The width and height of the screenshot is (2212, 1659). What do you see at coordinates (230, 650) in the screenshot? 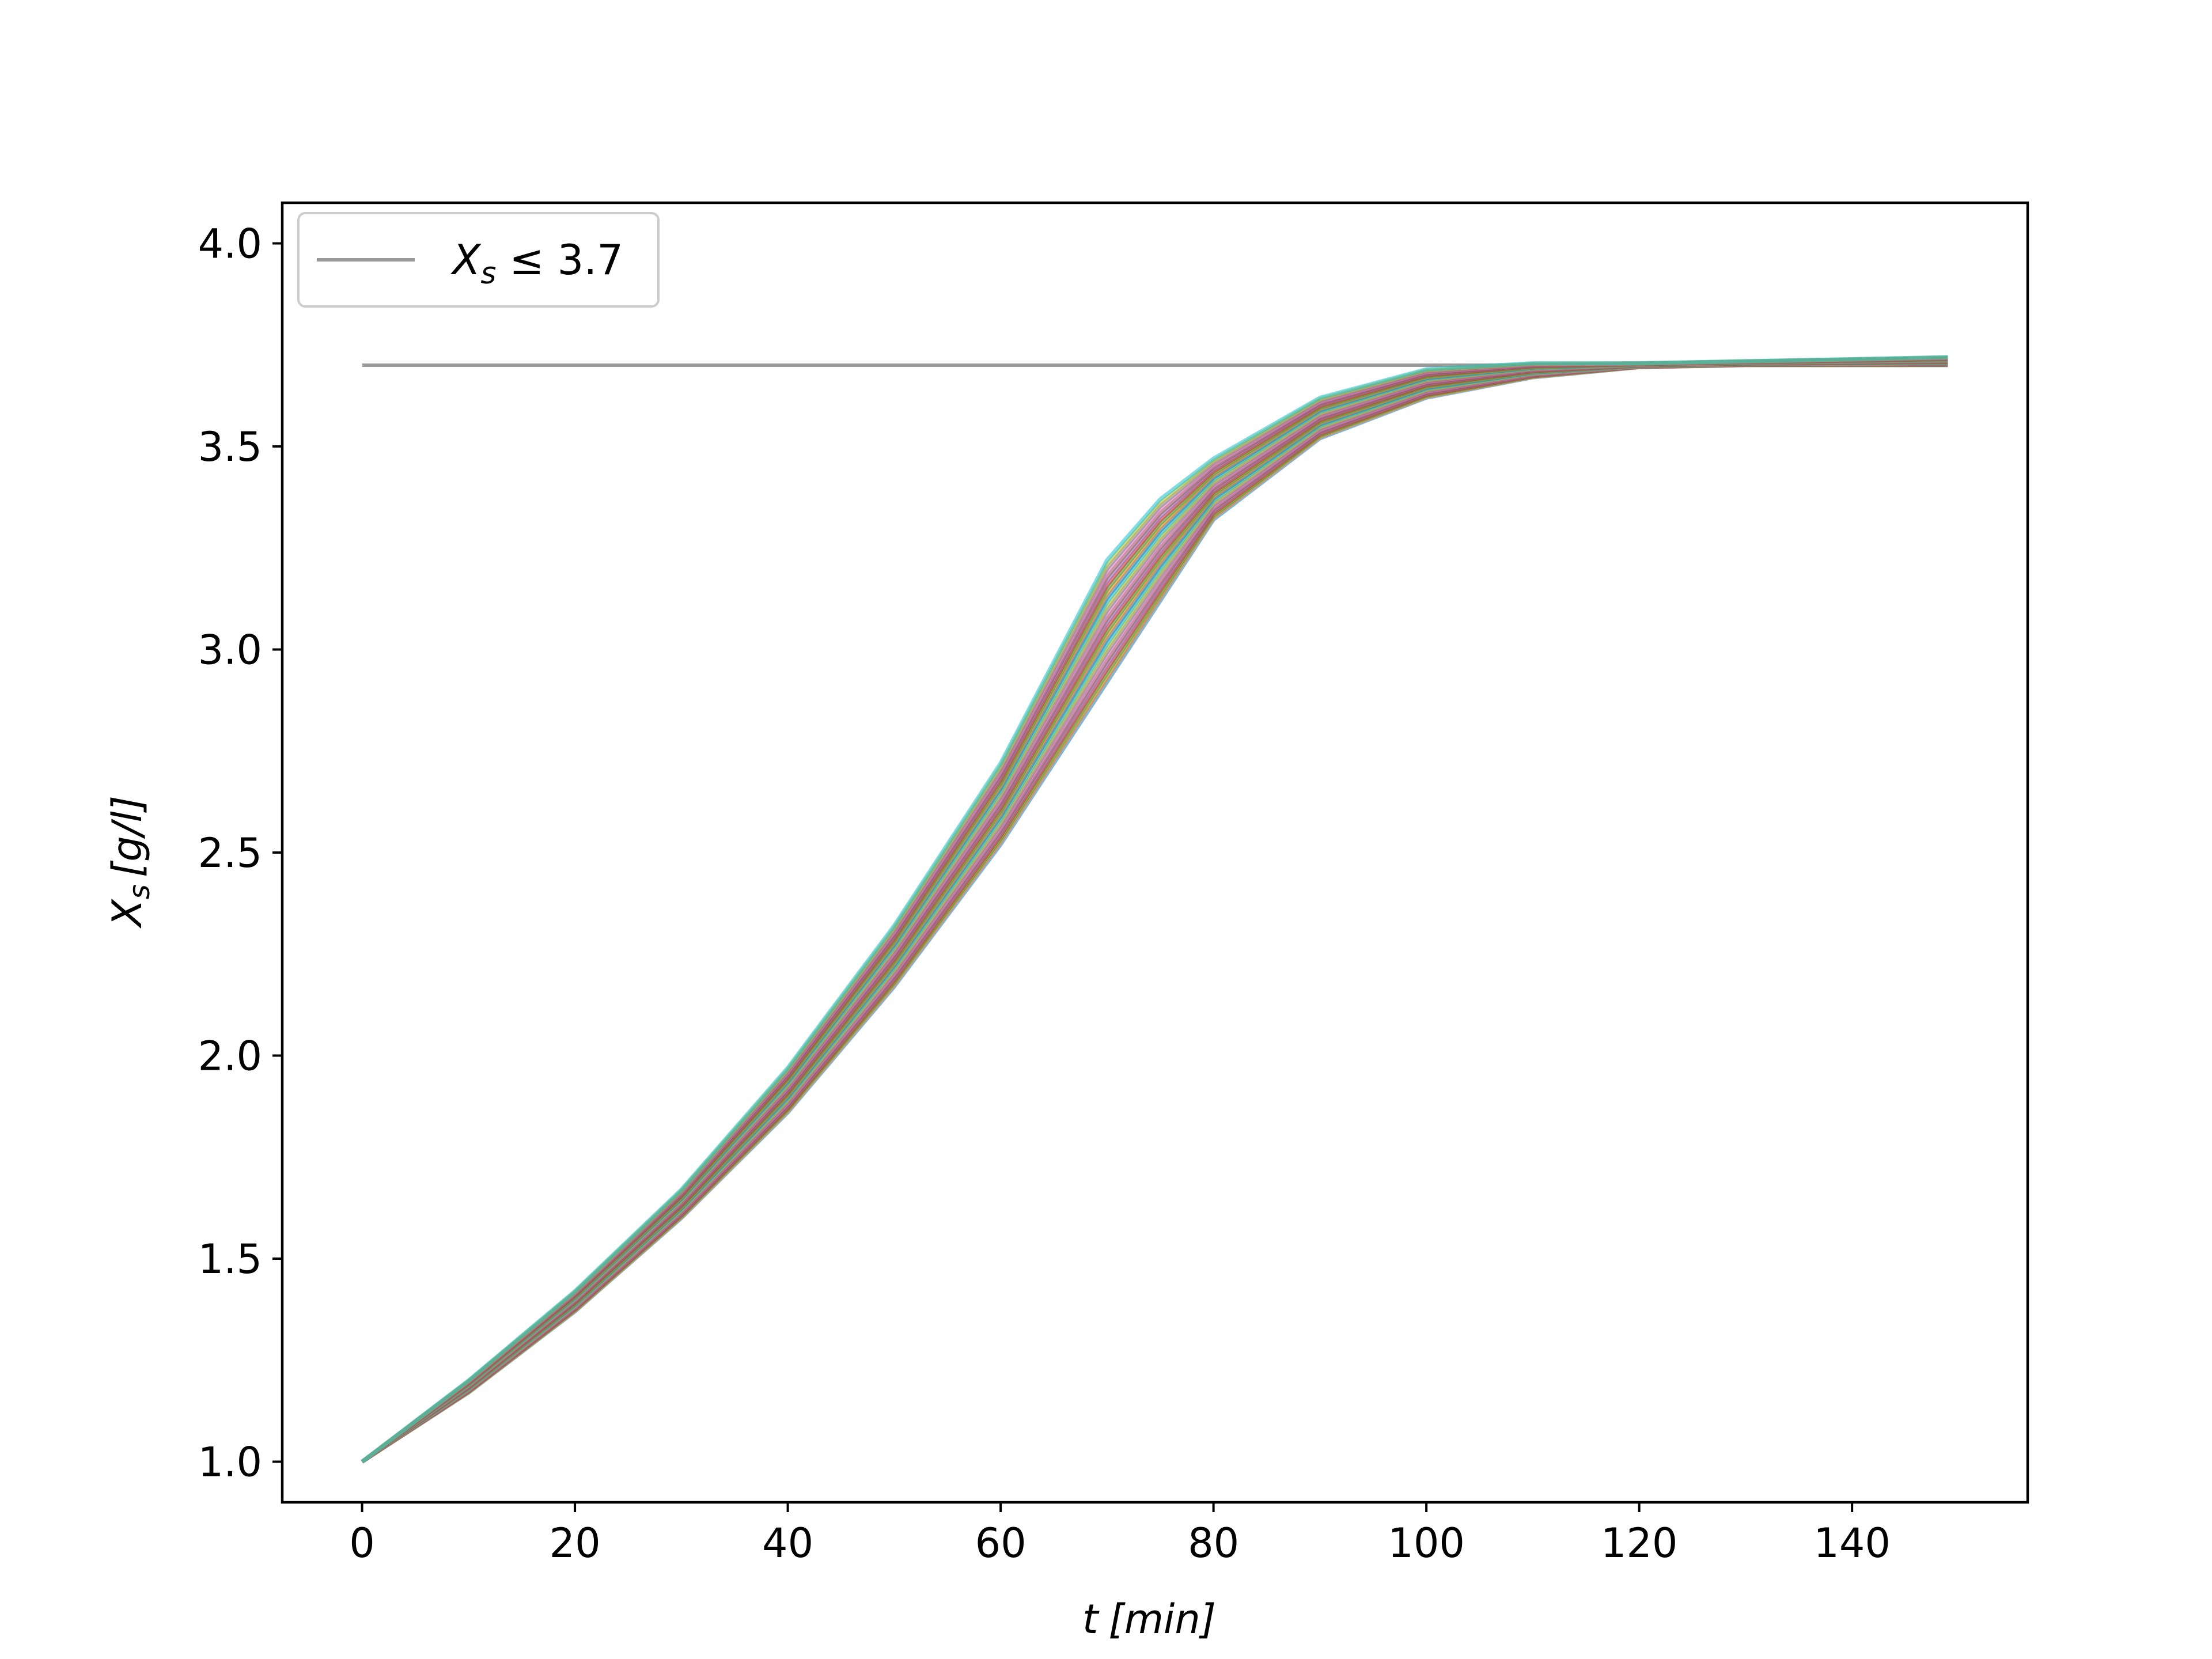
I see `y-tick-label: 3.0` at bounding box center [230, 650].